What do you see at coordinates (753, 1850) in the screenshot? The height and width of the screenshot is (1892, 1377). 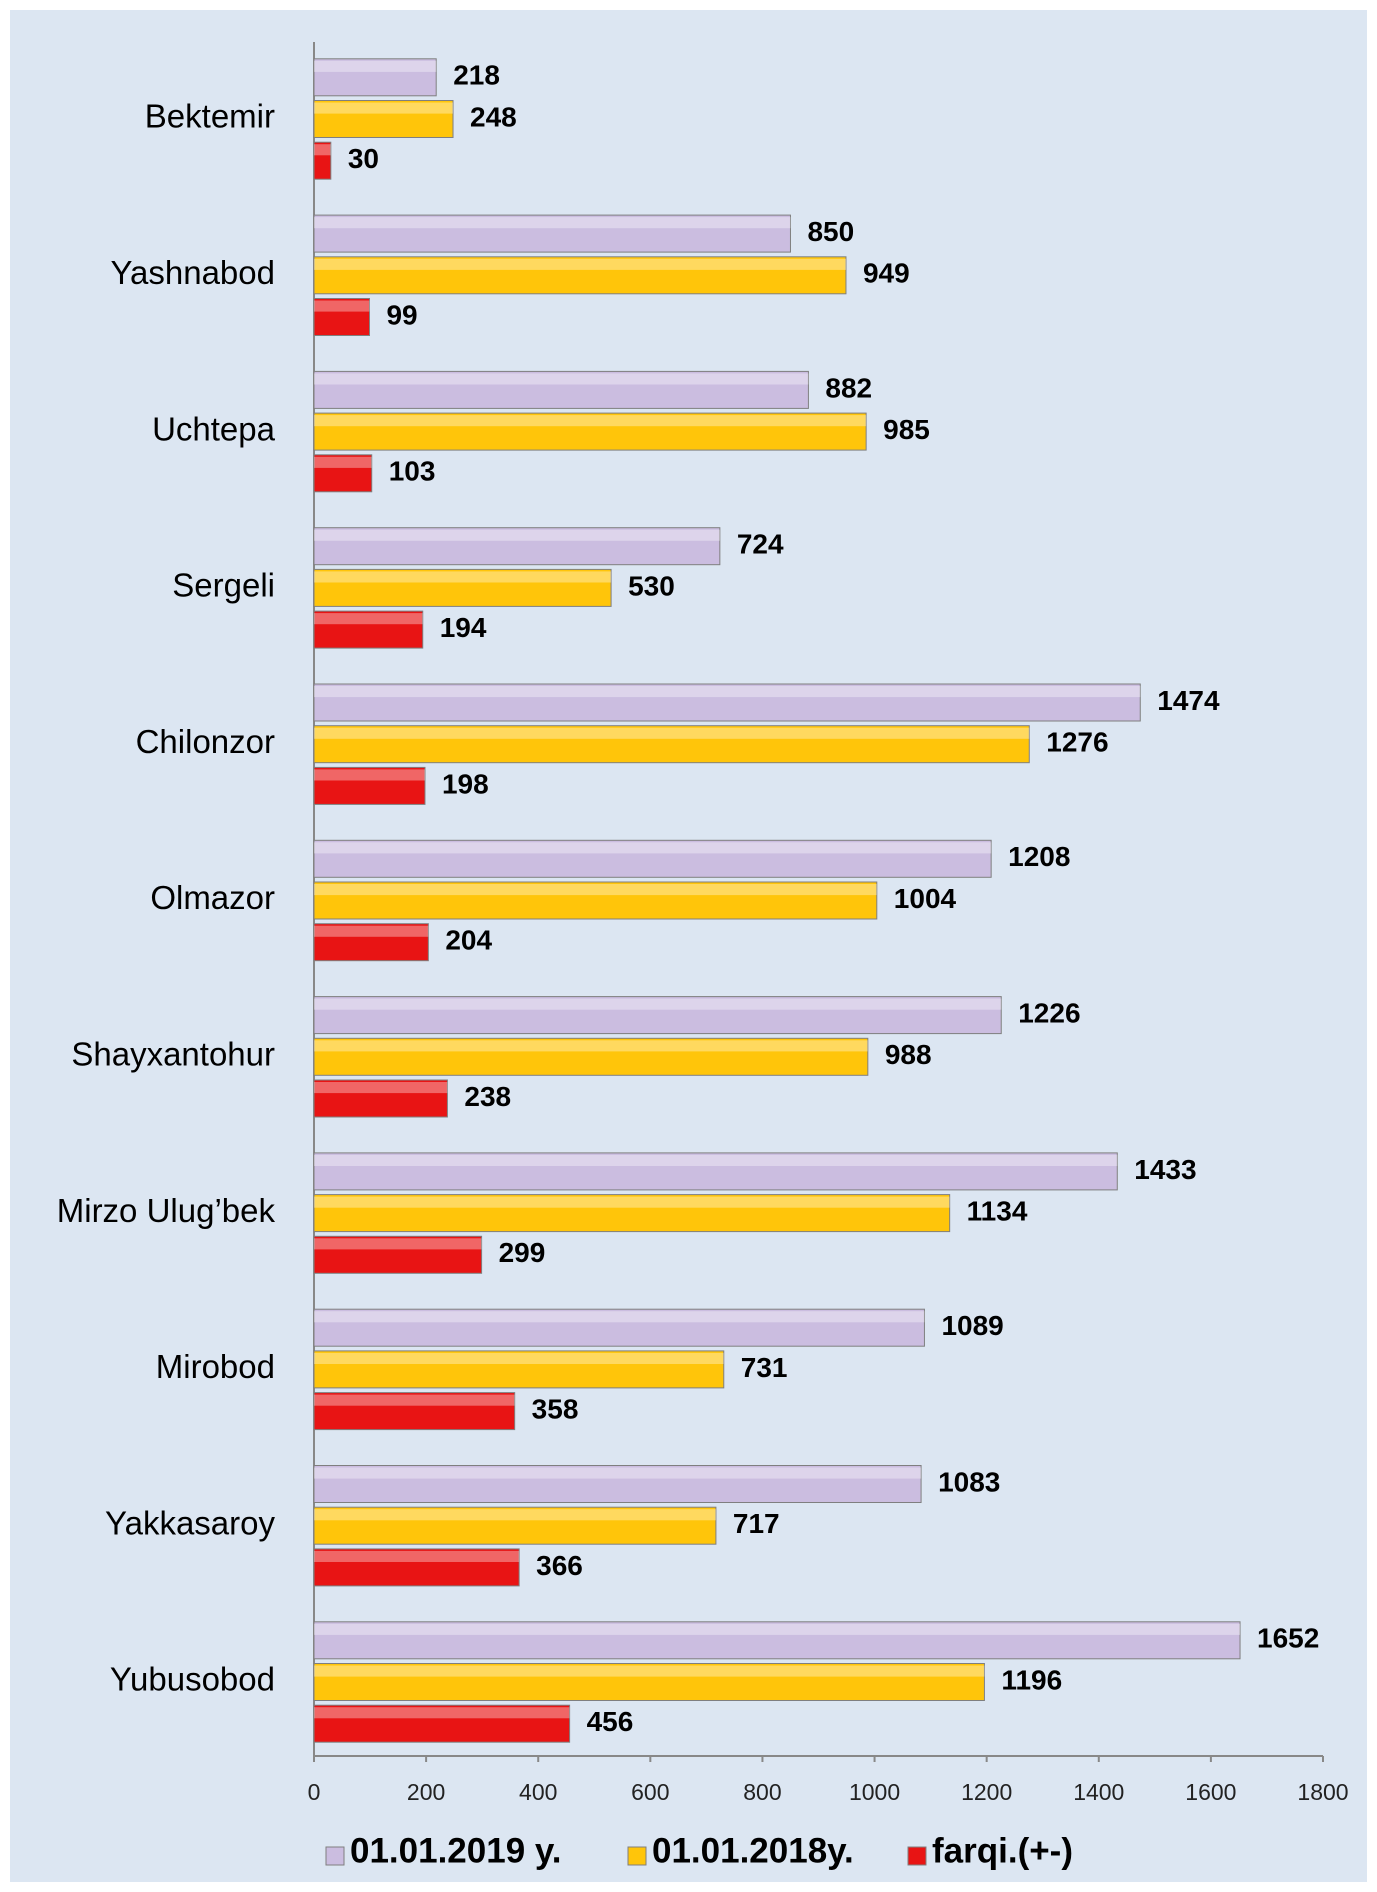 I see `legend-label: 01.01.2018y.` at bounding box center [753, 1850].